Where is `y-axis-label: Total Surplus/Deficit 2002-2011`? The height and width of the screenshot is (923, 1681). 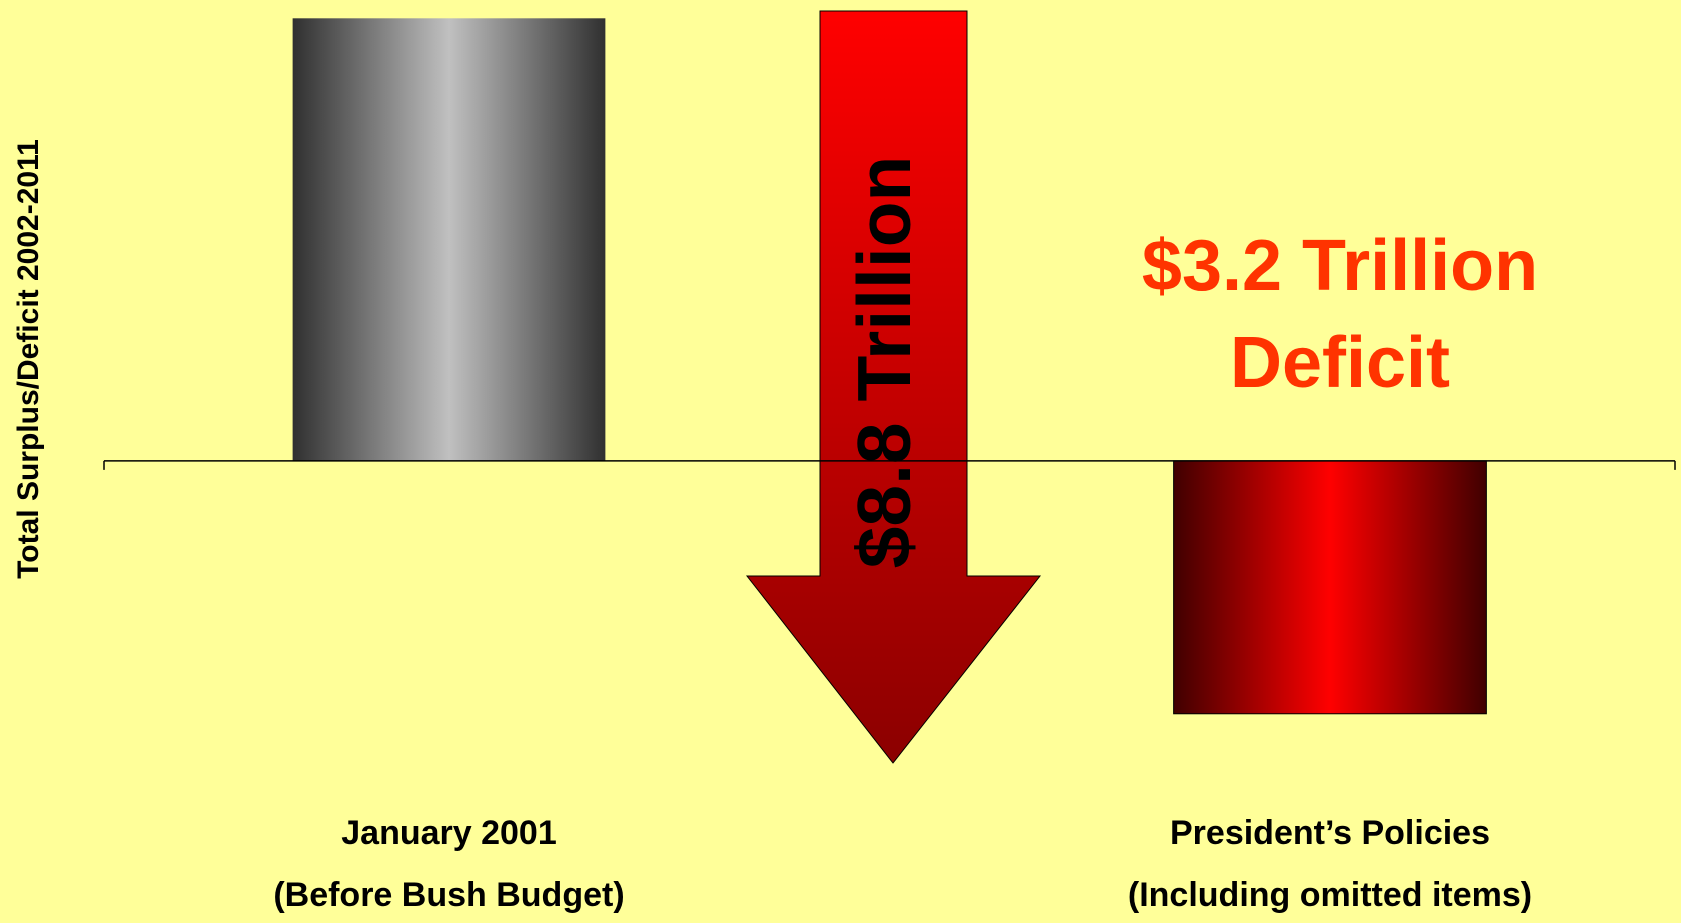
y-axis-label: Total Surplus/Deficit 2002-2011 is located at coordinates (28, 359).